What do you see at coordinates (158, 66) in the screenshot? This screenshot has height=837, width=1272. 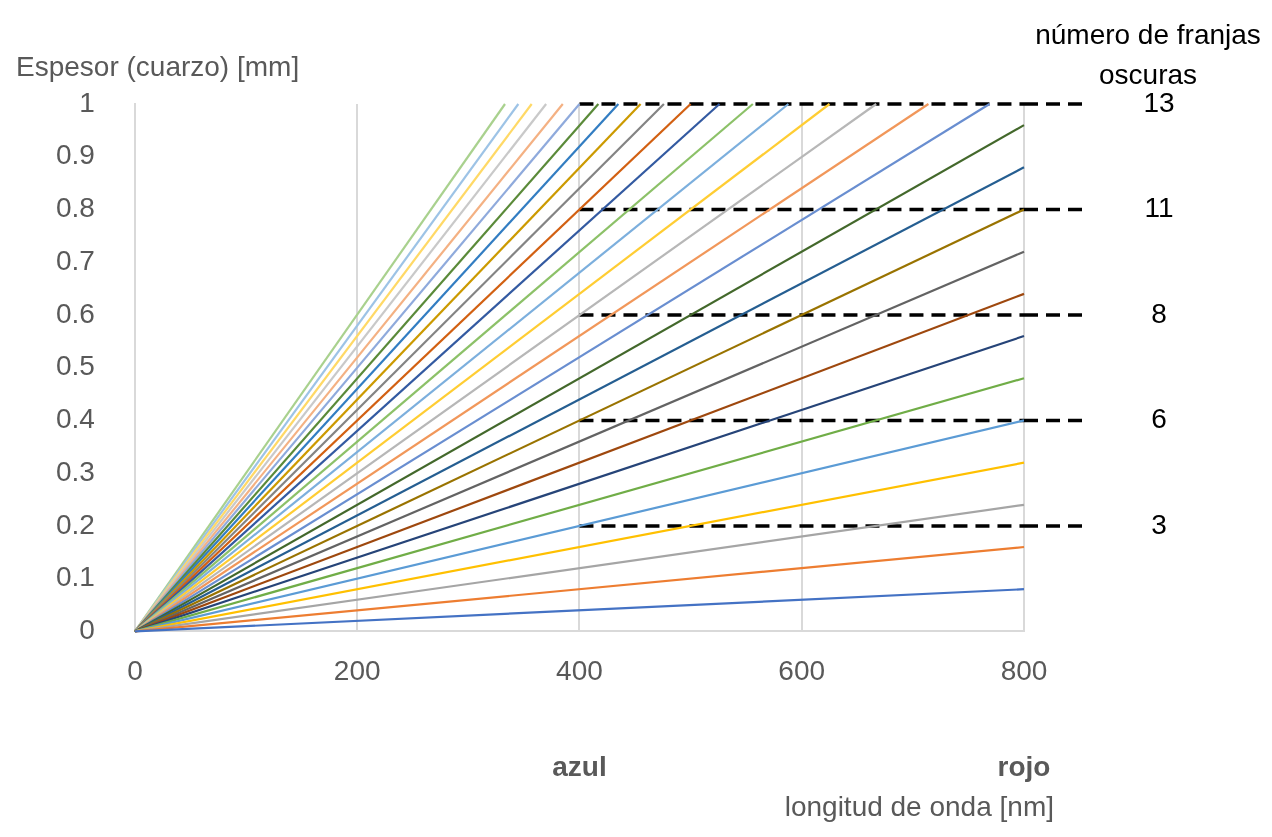 I see `y-axis-title: Espesor (cuarzo) [mm]` at bounding box center [158, 66].